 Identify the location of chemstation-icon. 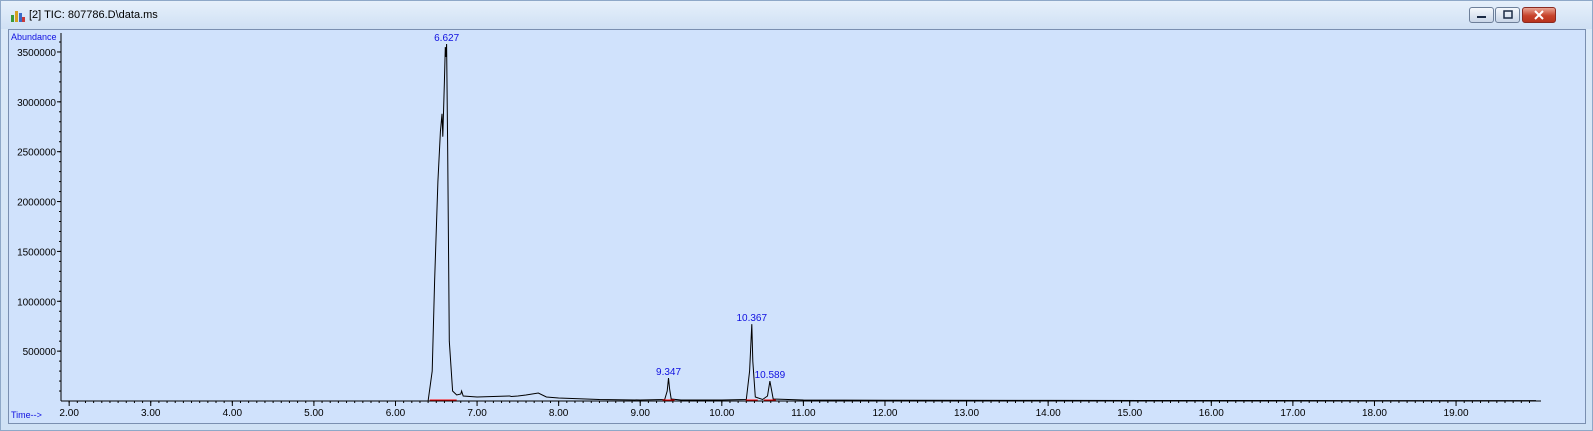
(18, 16).